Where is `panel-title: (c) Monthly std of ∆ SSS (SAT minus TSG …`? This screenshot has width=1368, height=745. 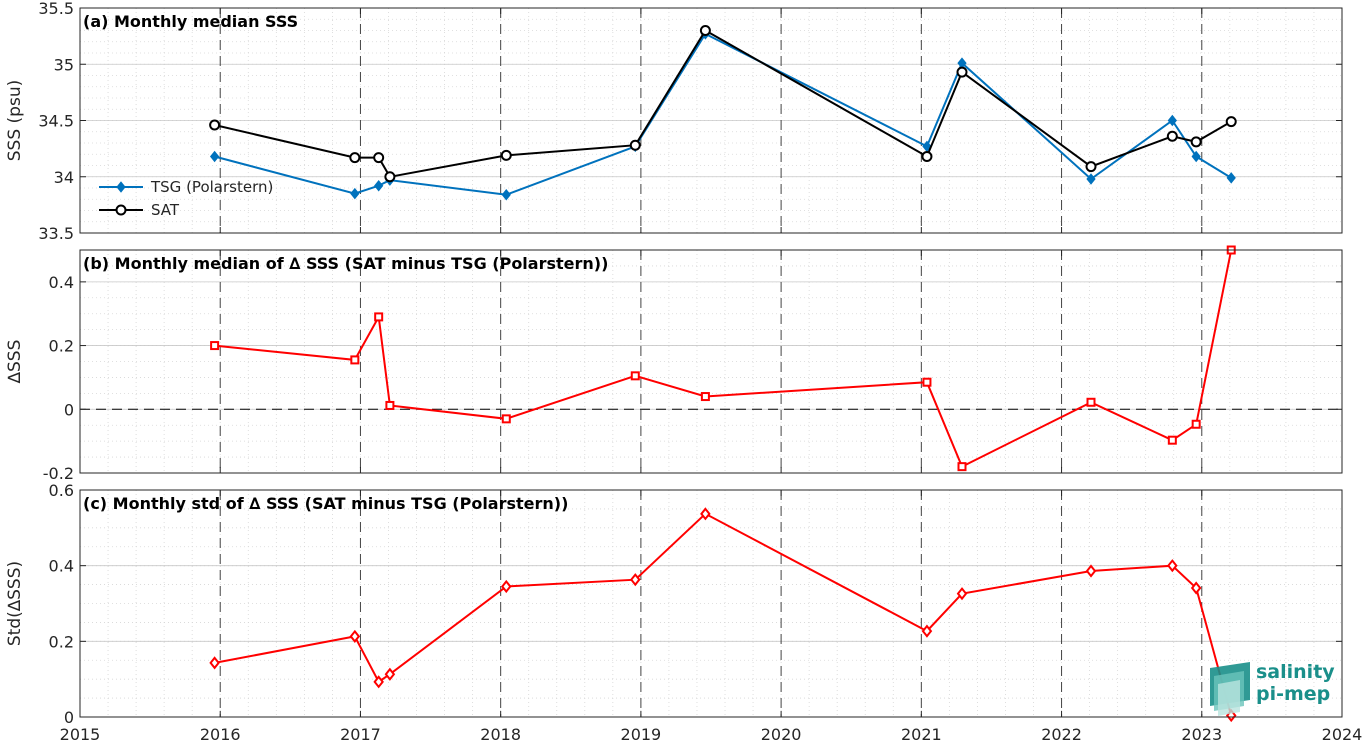
panel-title: (c) Monthly std of ∆ SSS (SAT minus TSG … is located at coordinates (325, 503).